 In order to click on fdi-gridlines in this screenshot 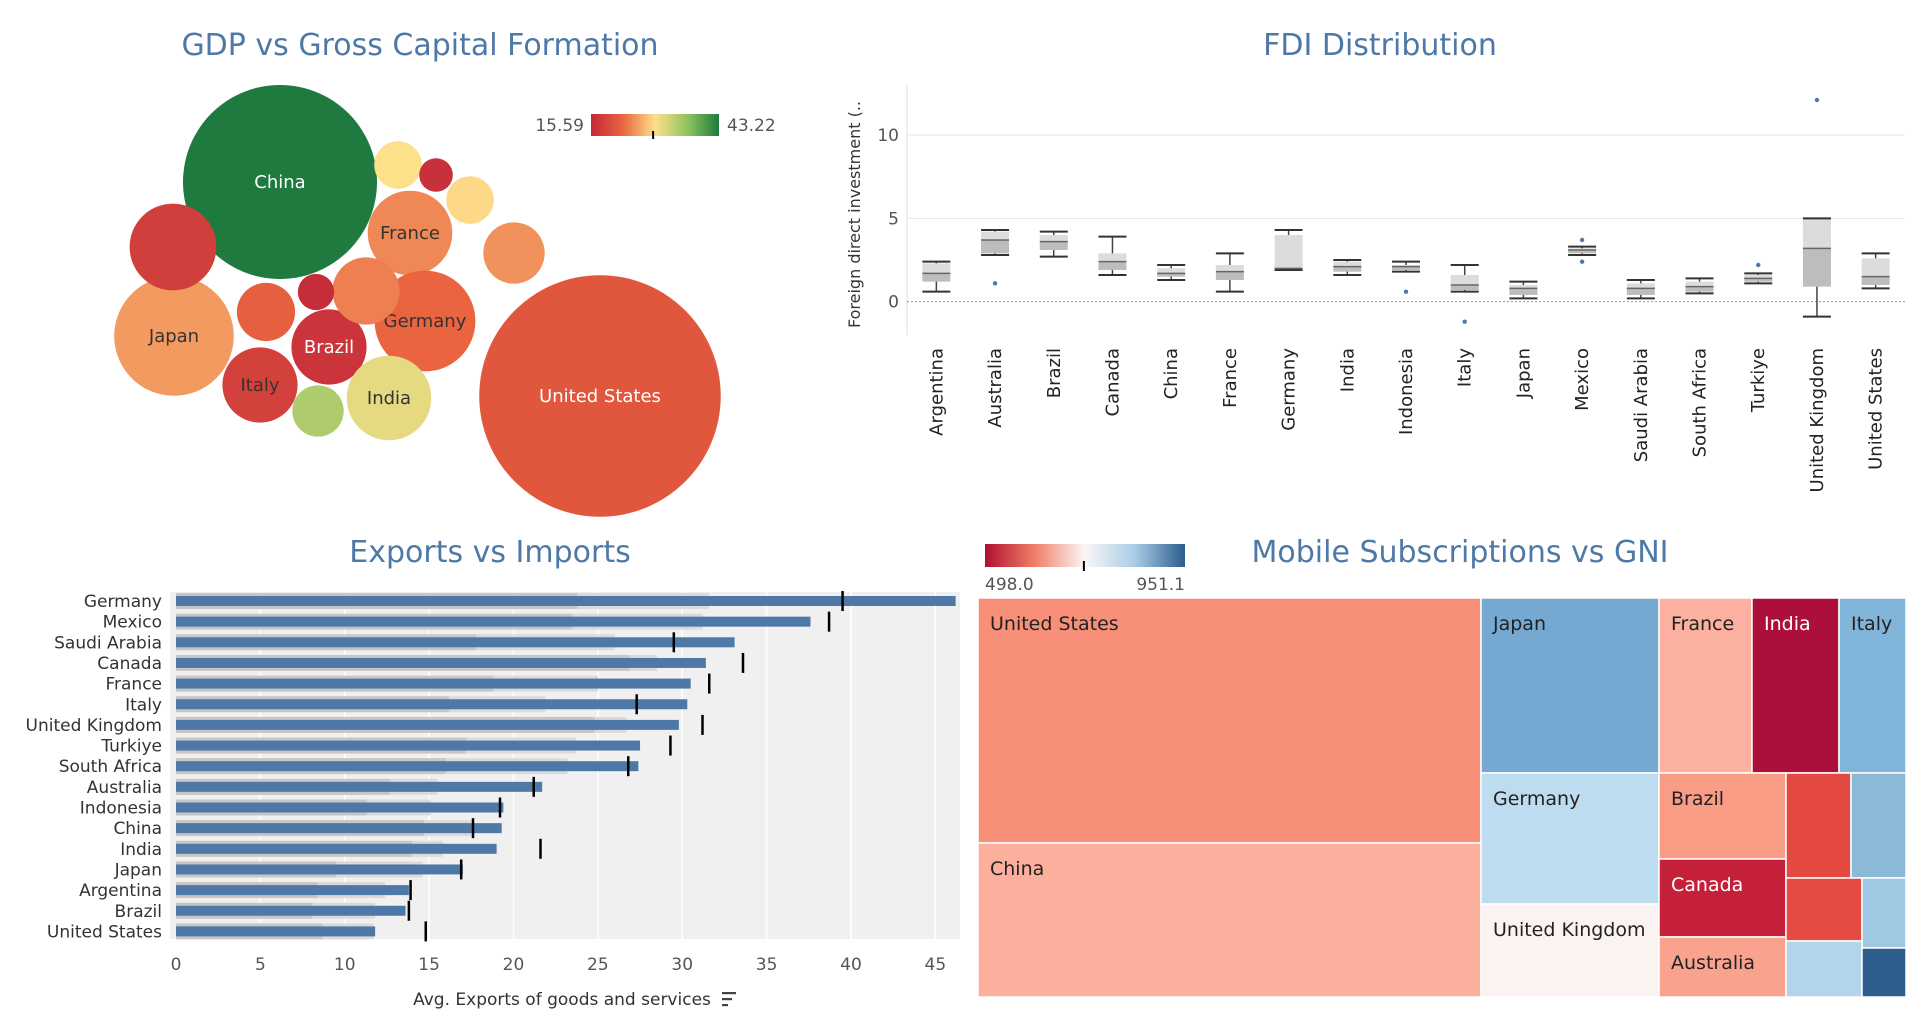, I will do `click(1405, 210)`.